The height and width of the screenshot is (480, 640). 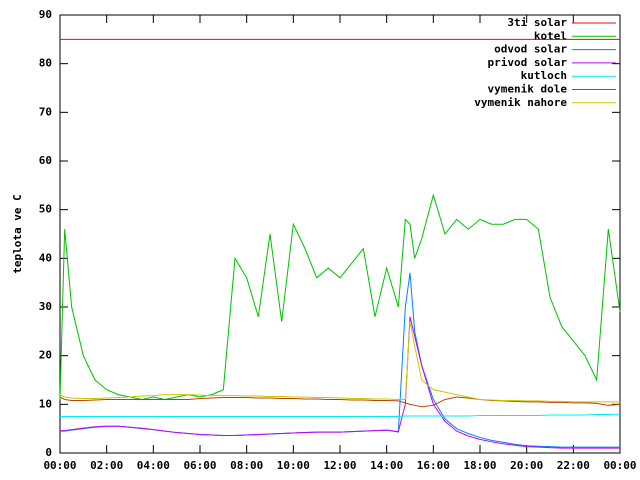 I want to click on y-axis-label: teplota ve C, so click(x=17, y=233).